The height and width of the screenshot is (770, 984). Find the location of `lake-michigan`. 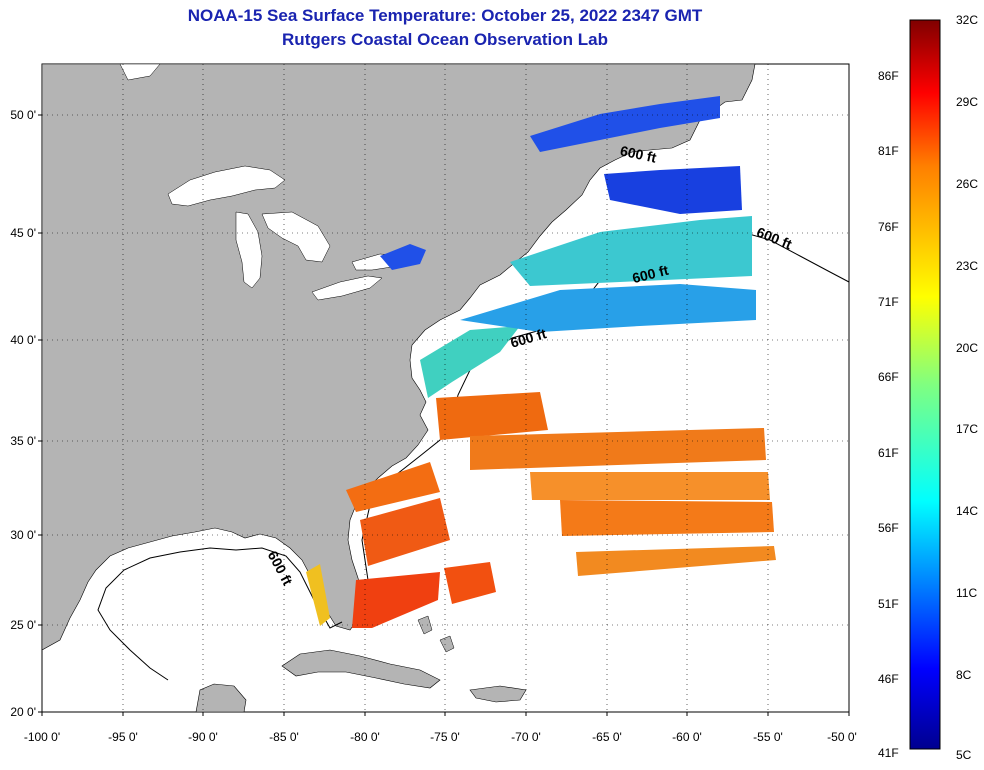

lake-michigan is located at coordinates (249, 250).